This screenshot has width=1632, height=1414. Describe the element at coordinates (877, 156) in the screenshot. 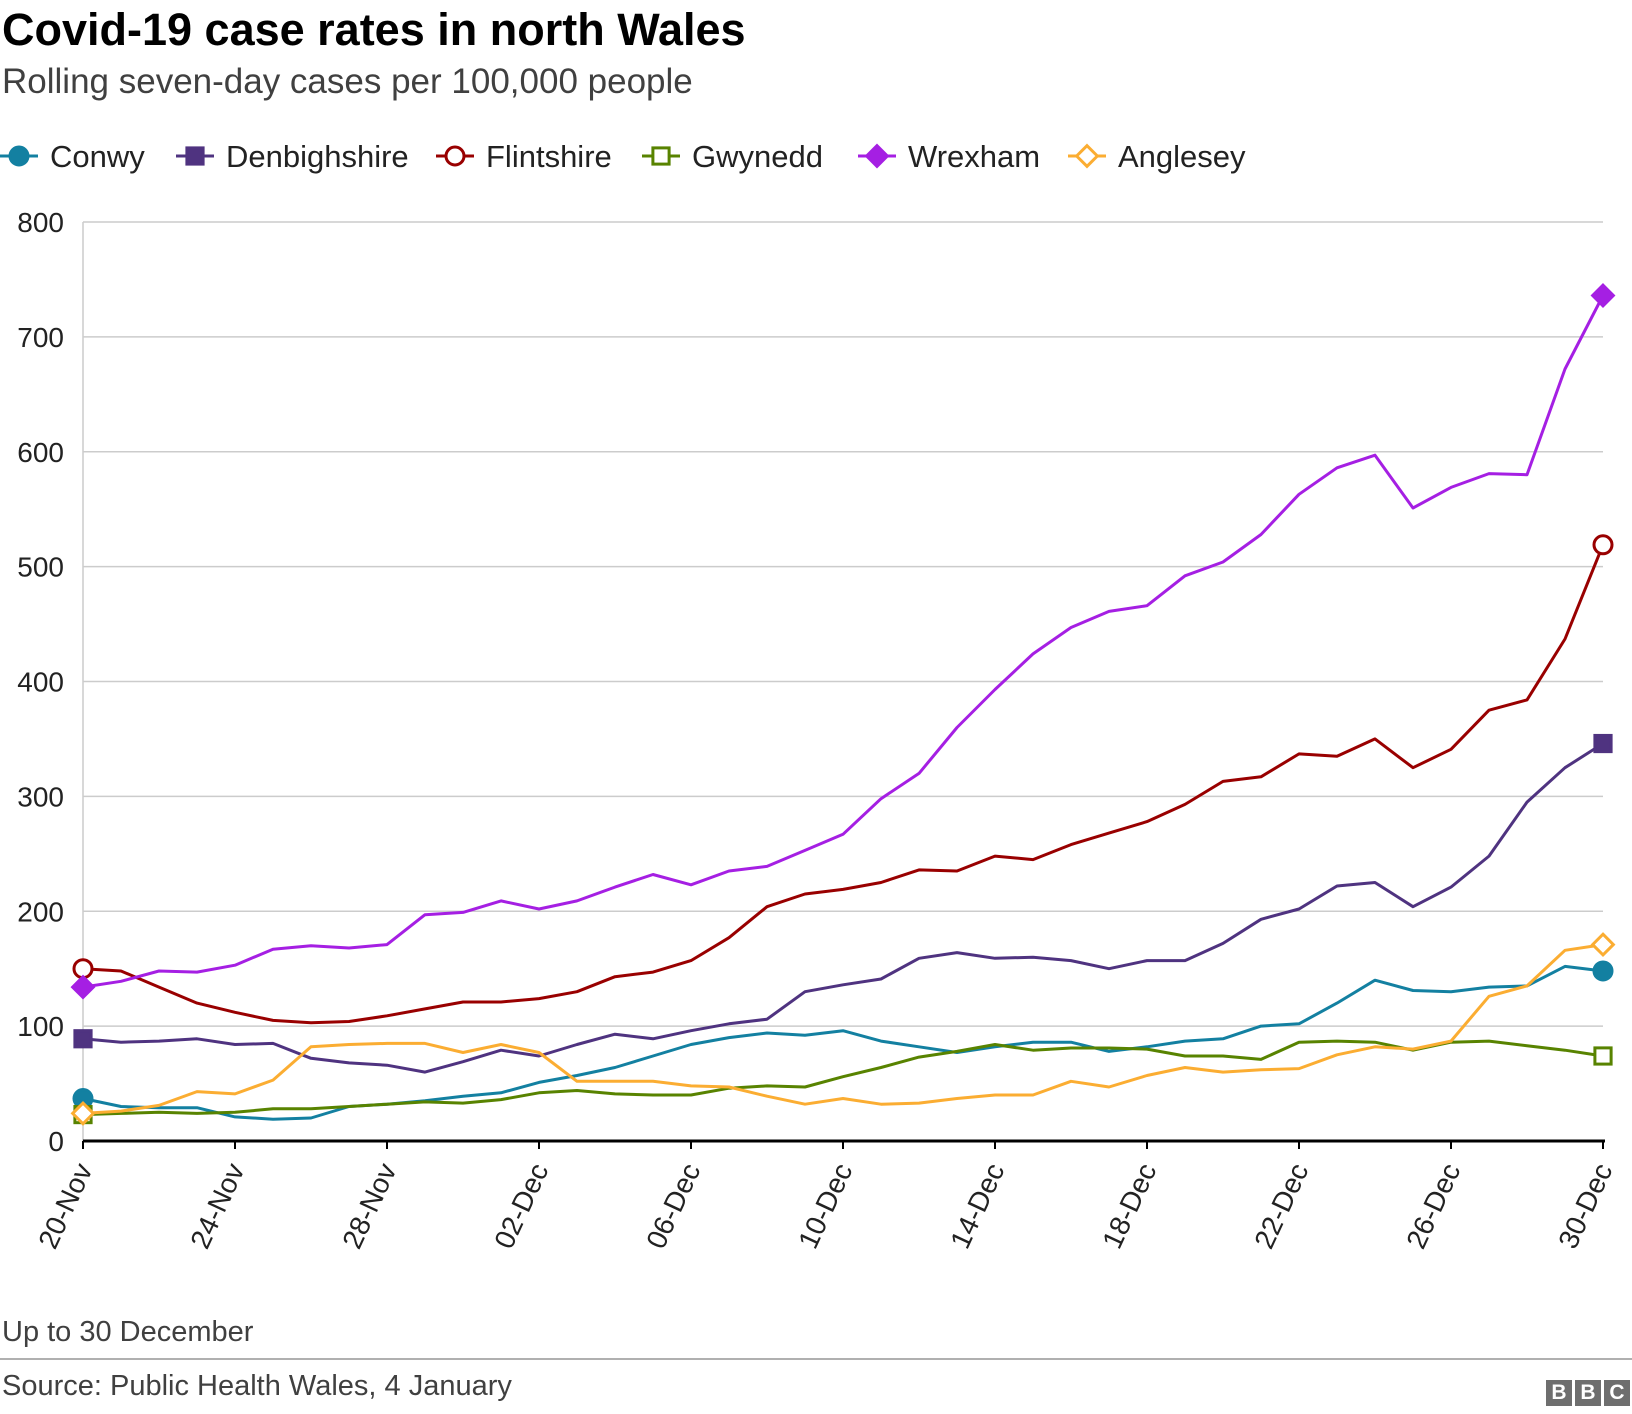

I see `legend-marker-wrexham` at that location.